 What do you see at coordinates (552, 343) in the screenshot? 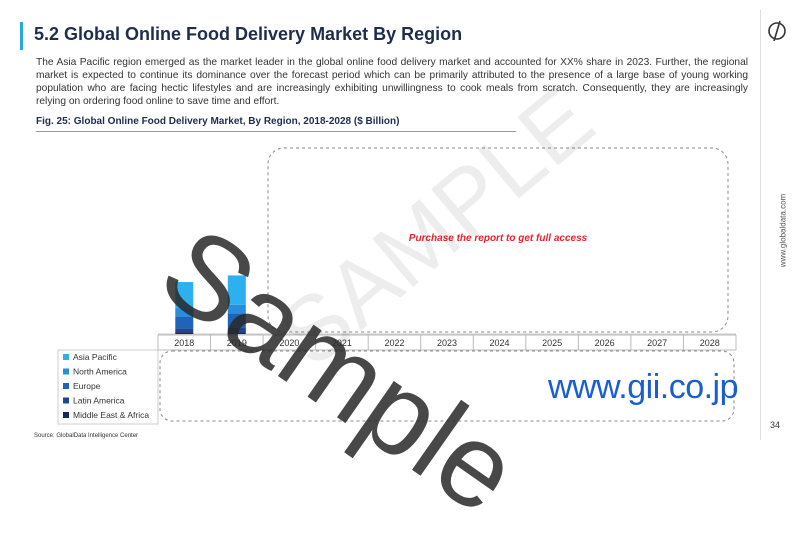
I see `x-tick-label: 2025` at bounding box center [552, 343].